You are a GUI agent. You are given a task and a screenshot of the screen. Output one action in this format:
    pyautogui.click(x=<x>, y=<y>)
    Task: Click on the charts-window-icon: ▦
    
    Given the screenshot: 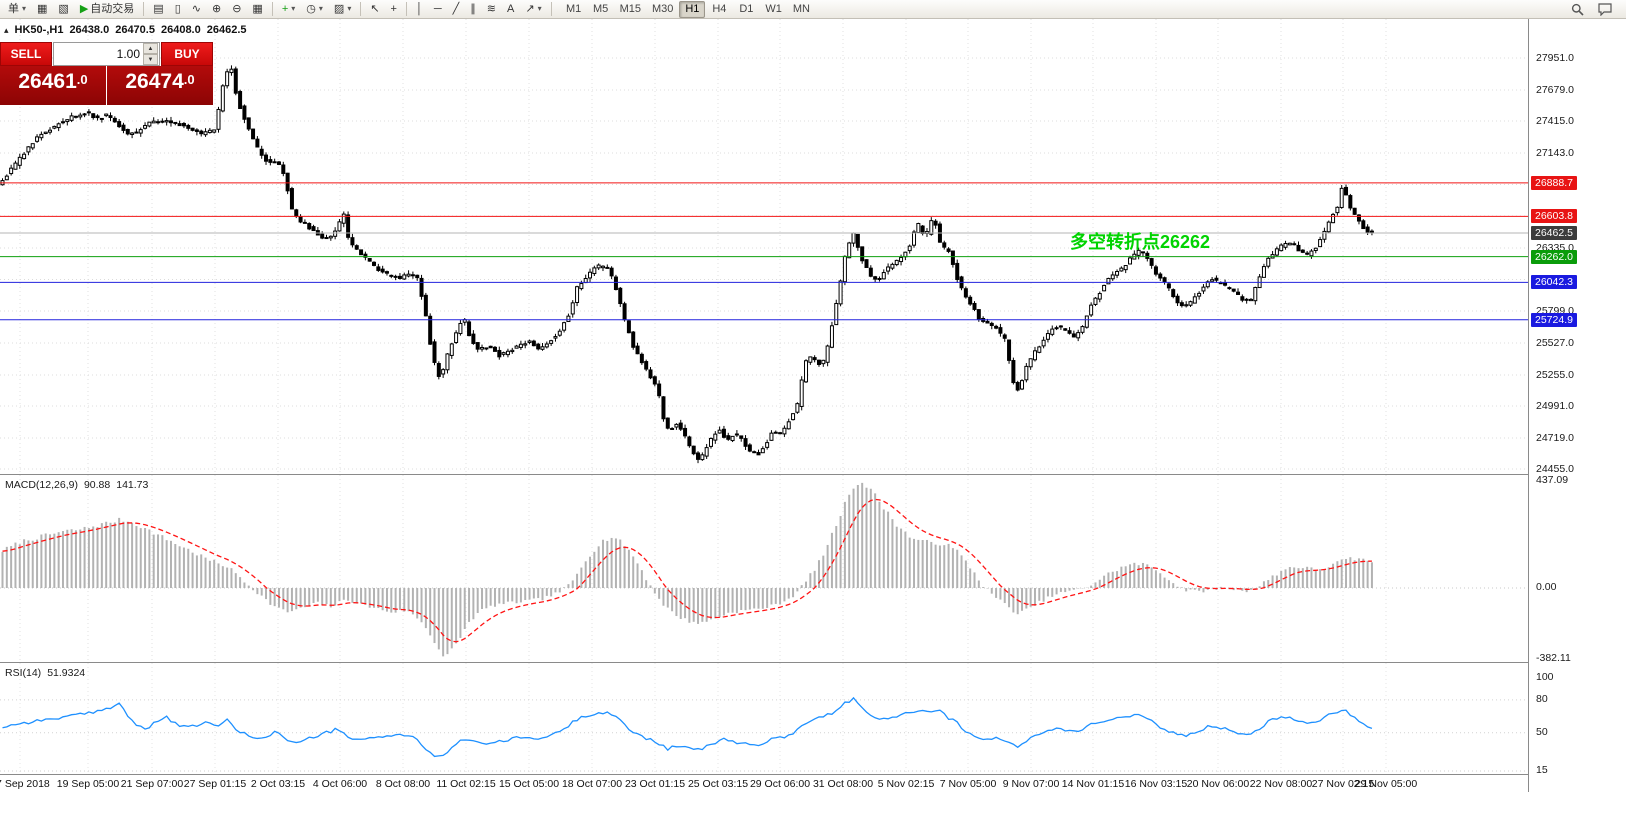 What is the action you would take?
    pyautogui.click(x=42, y=8)
    